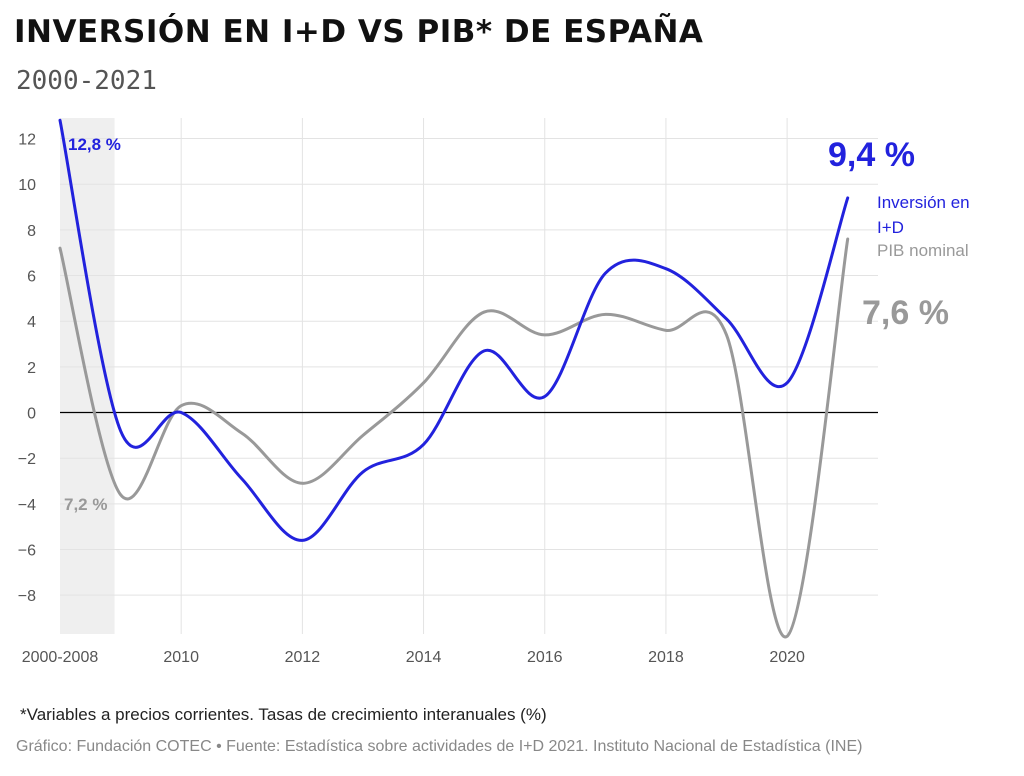  I want to click on x-tick-label: 2000-2008, so click(60, 657).